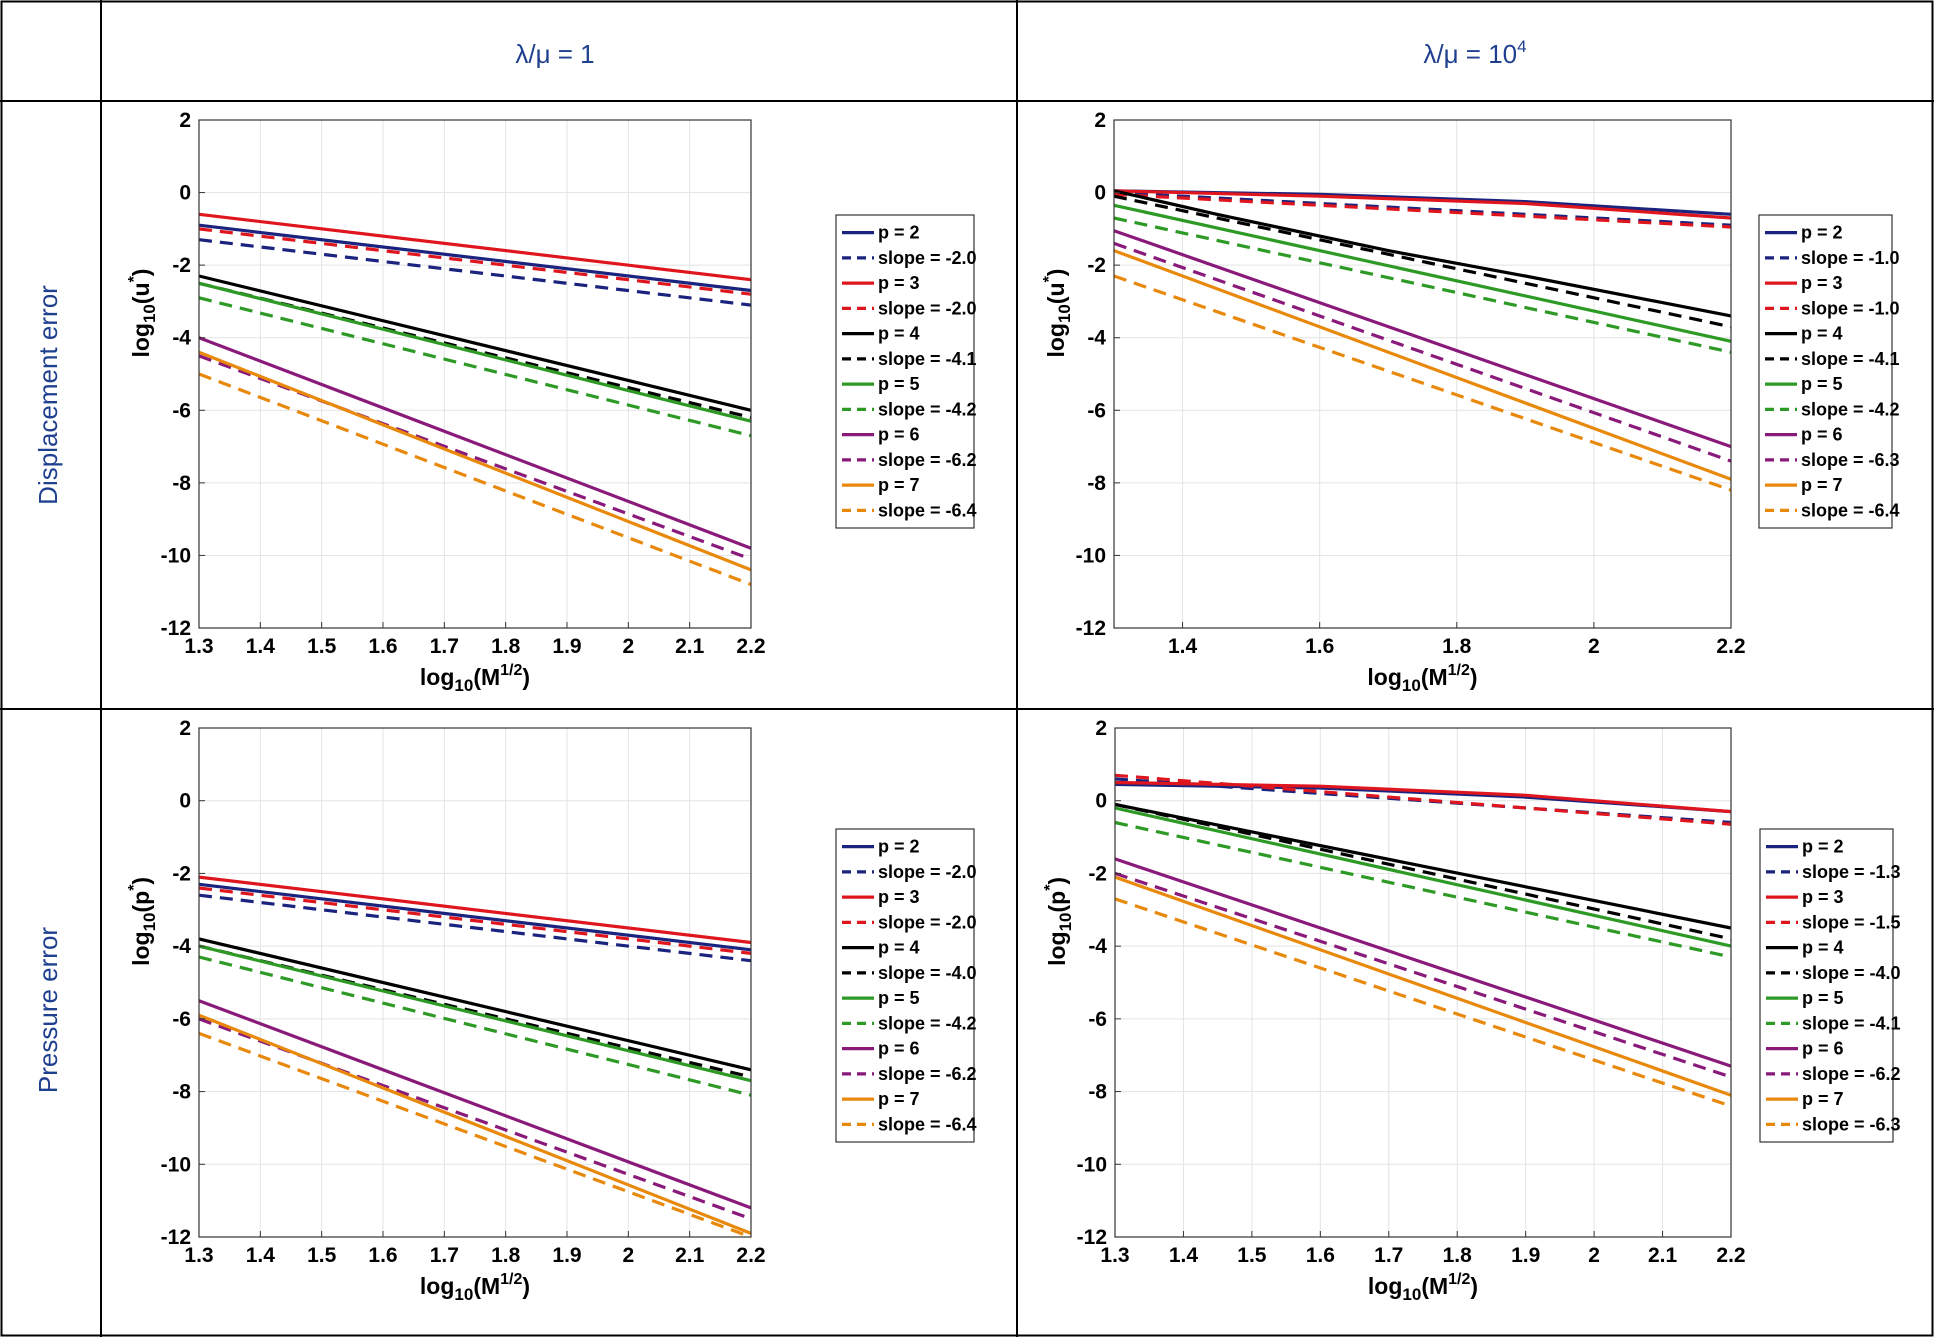  I want to click on y-axis-label-part: (p, so click(1057, 902).